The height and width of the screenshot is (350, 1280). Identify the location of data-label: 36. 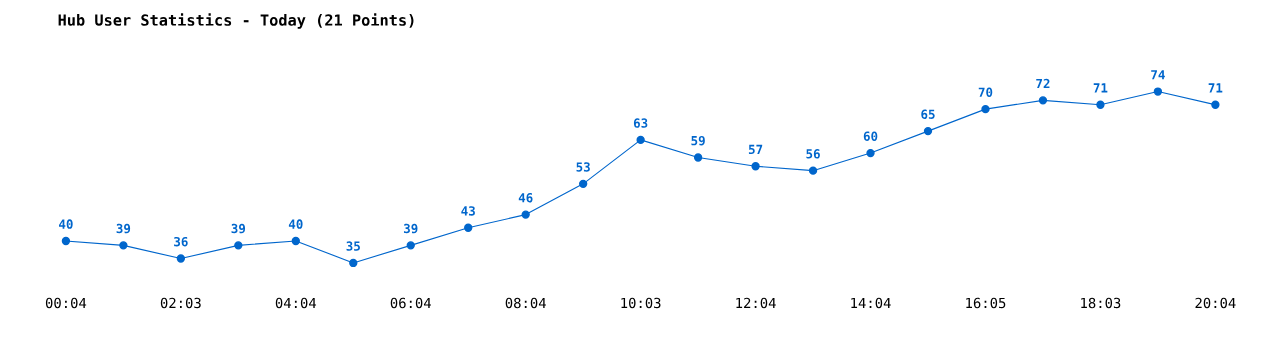
(181, 241).